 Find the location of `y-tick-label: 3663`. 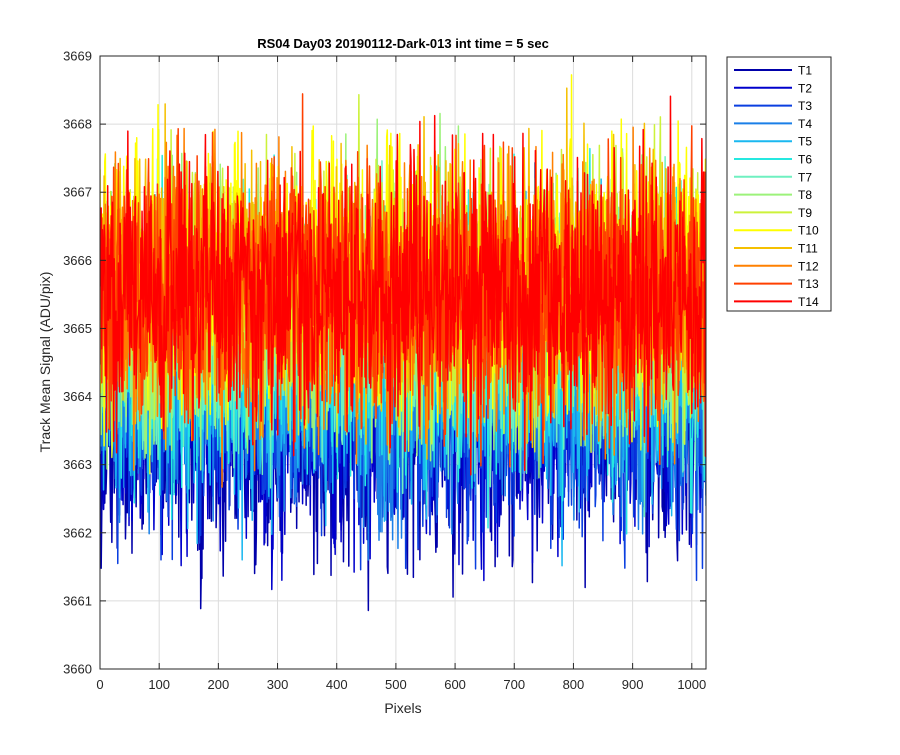

y-tick-label: 3663 is located at coordinates (77, 464).